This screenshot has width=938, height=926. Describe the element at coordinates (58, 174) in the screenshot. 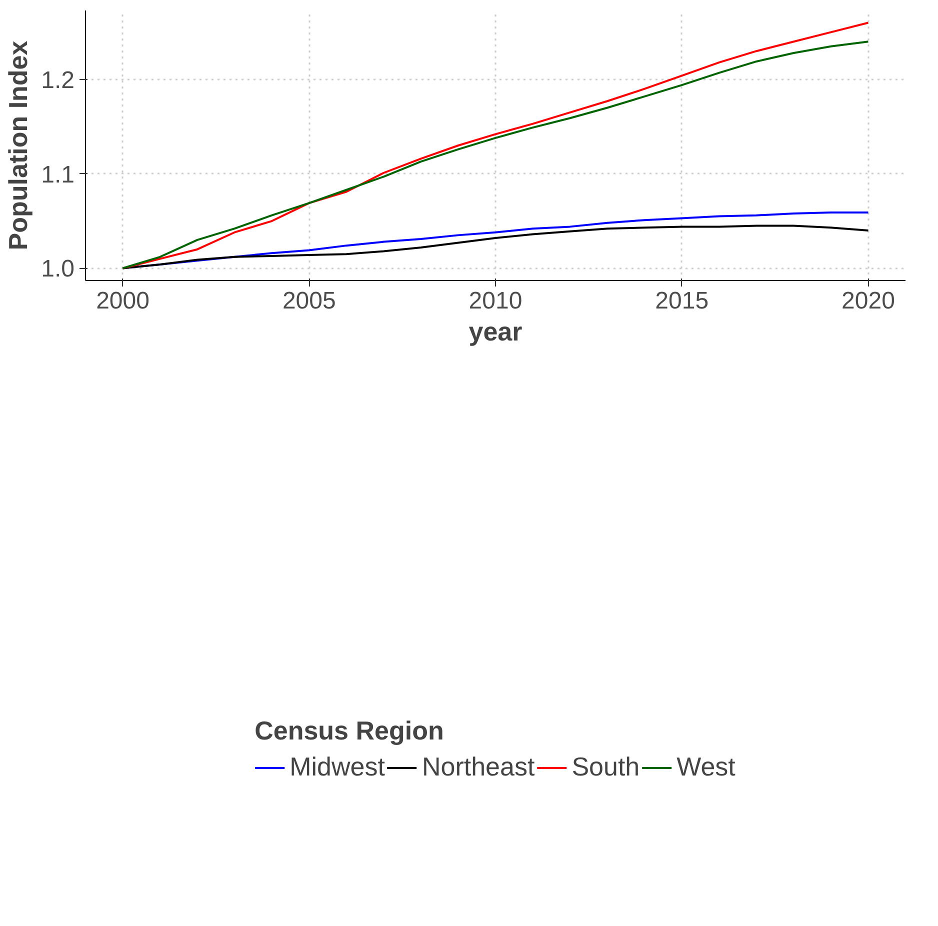

I see `y-tick-label: 1.1` at that location.